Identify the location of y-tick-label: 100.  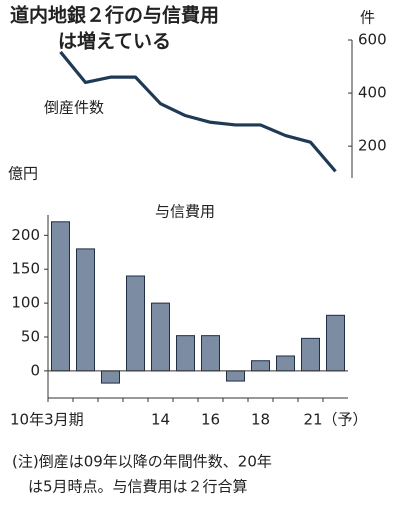
(25, 303).